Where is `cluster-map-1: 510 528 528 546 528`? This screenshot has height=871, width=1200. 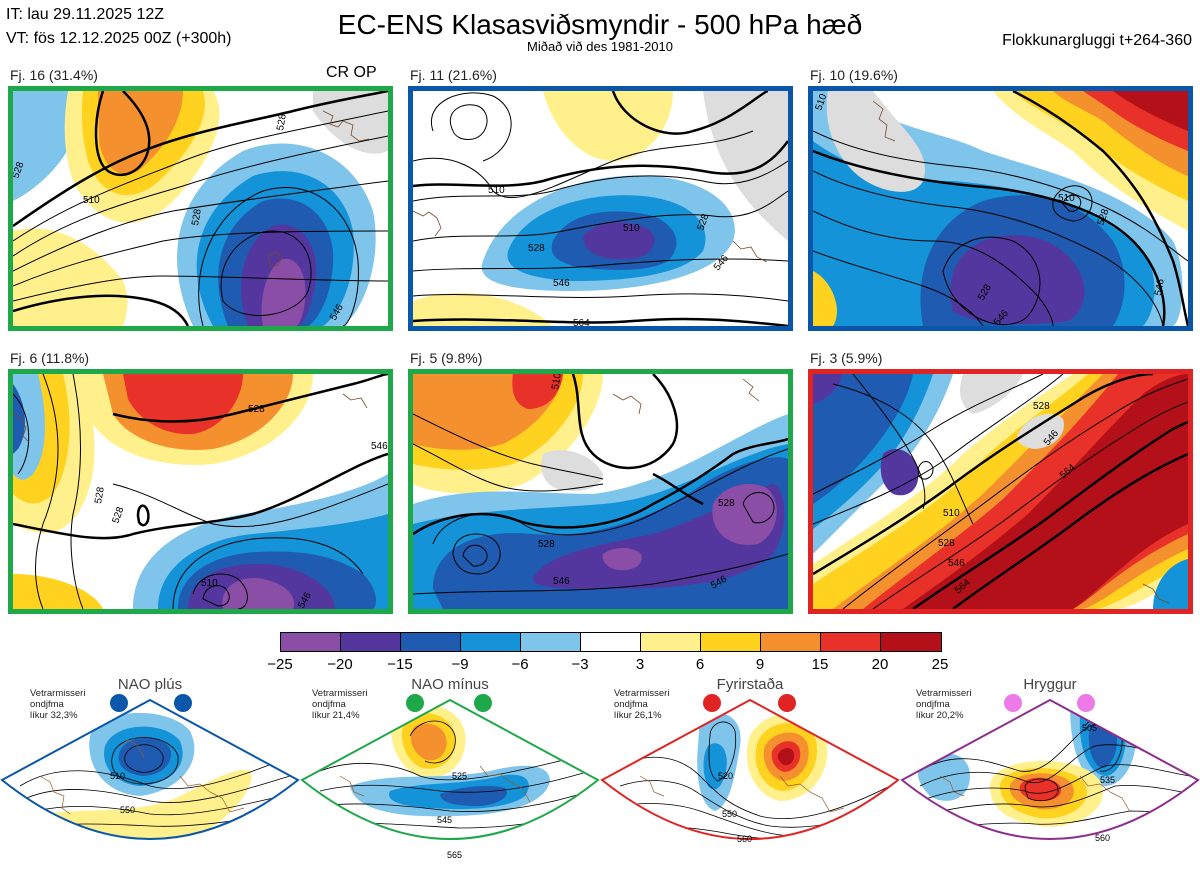
cluster-map-1: 510 528 528 546 528 is located at coordinates (200, 208).